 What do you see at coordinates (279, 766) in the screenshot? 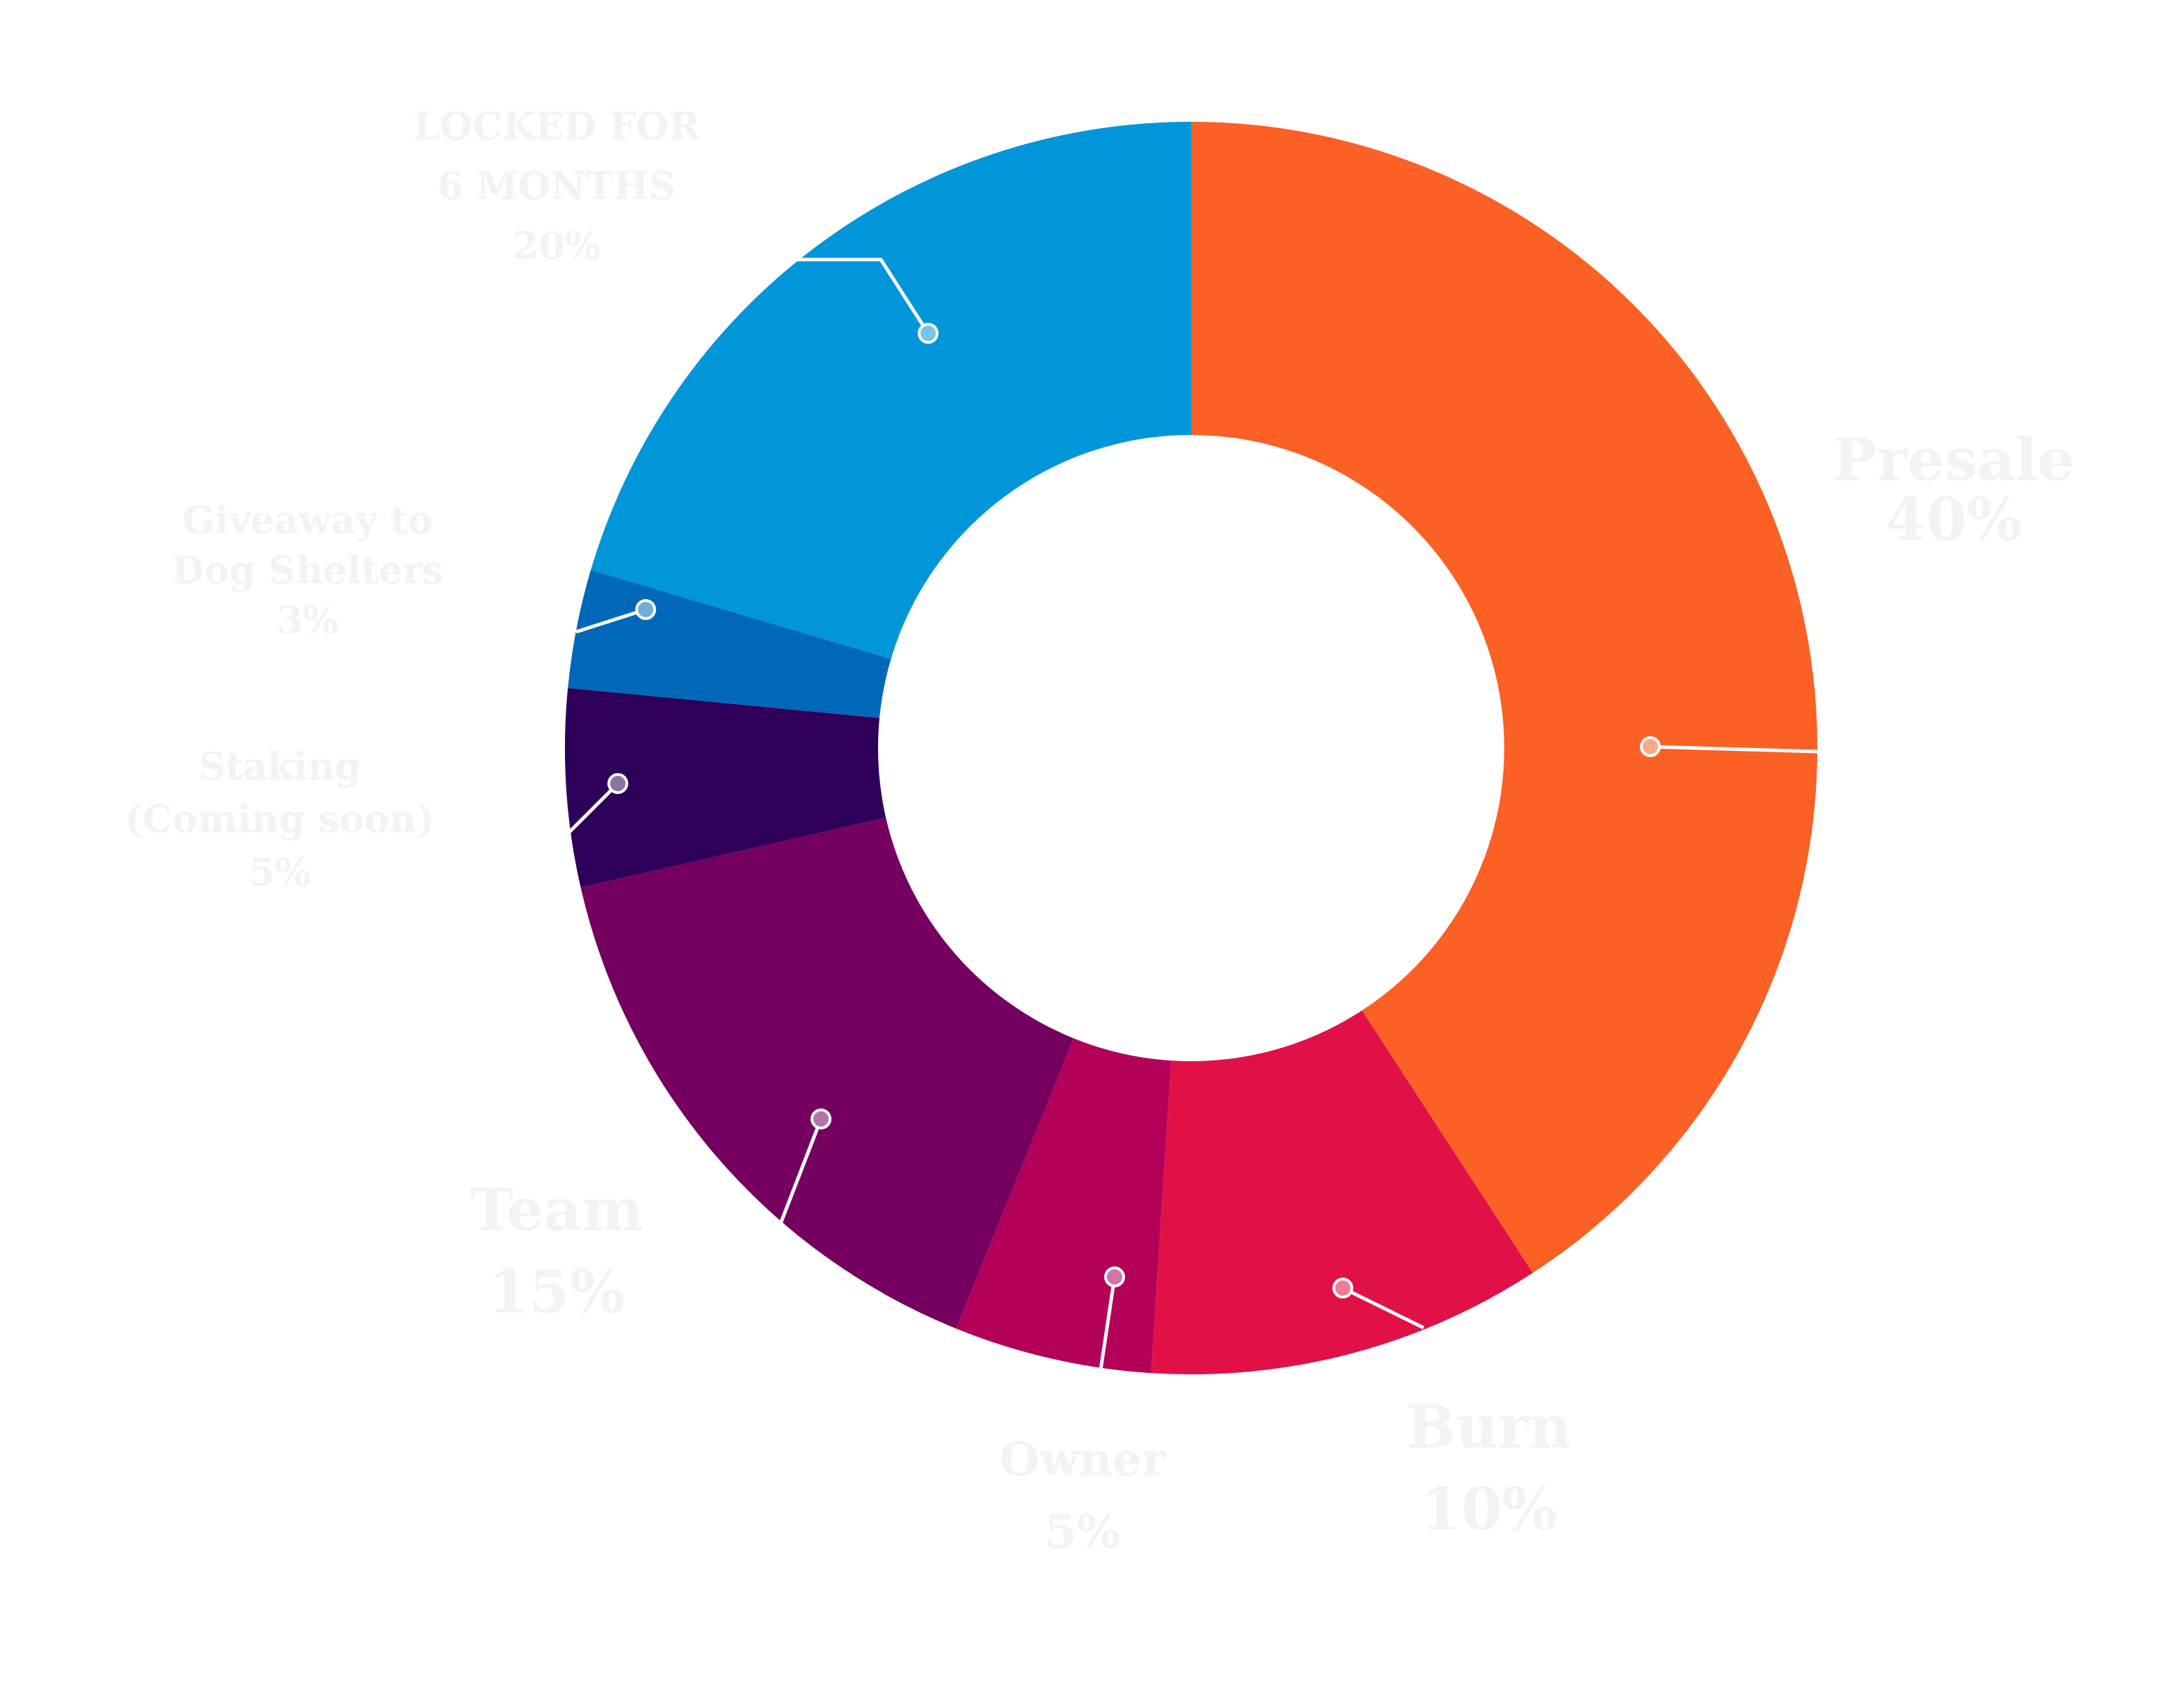
I see `slice-name-line-4-0: Staking` at bounding box center [279, 766].